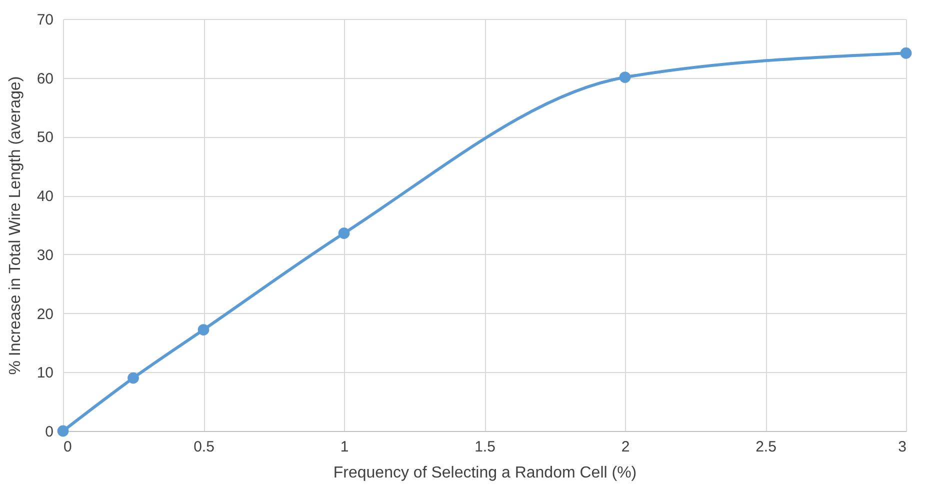  I want to click on y-tick-label: 40, so click(45, 197).